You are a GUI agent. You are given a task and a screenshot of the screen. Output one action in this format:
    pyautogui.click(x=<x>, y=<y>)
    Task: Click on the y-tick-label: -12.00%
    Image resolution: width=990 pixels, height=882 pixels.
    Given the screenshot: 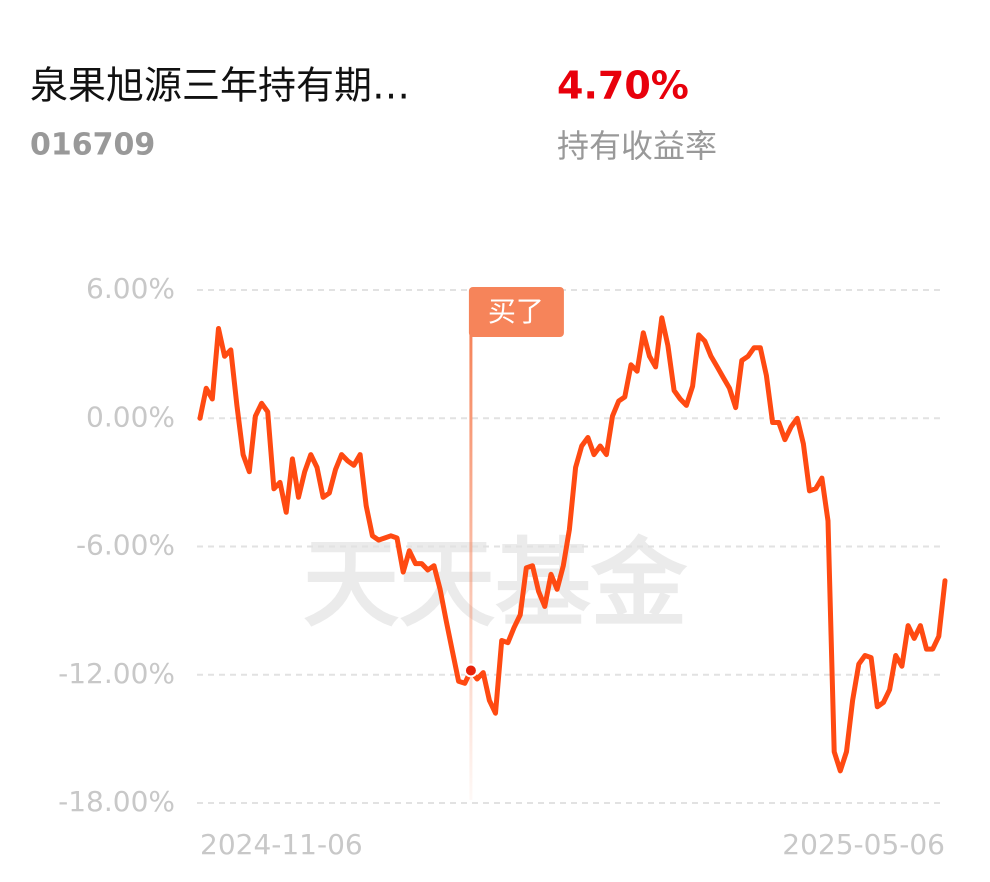 What is the action you would take?
    pyautogui.click(x=116, y=673)
    